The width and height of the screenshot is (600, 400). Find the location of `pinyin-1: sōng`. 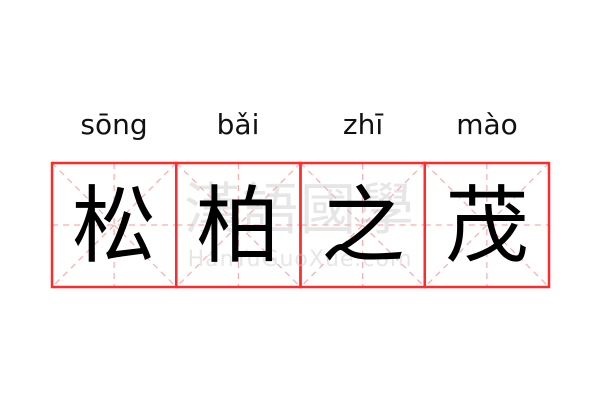

pinyin-1: sōng is located at coordinates (114, 124).